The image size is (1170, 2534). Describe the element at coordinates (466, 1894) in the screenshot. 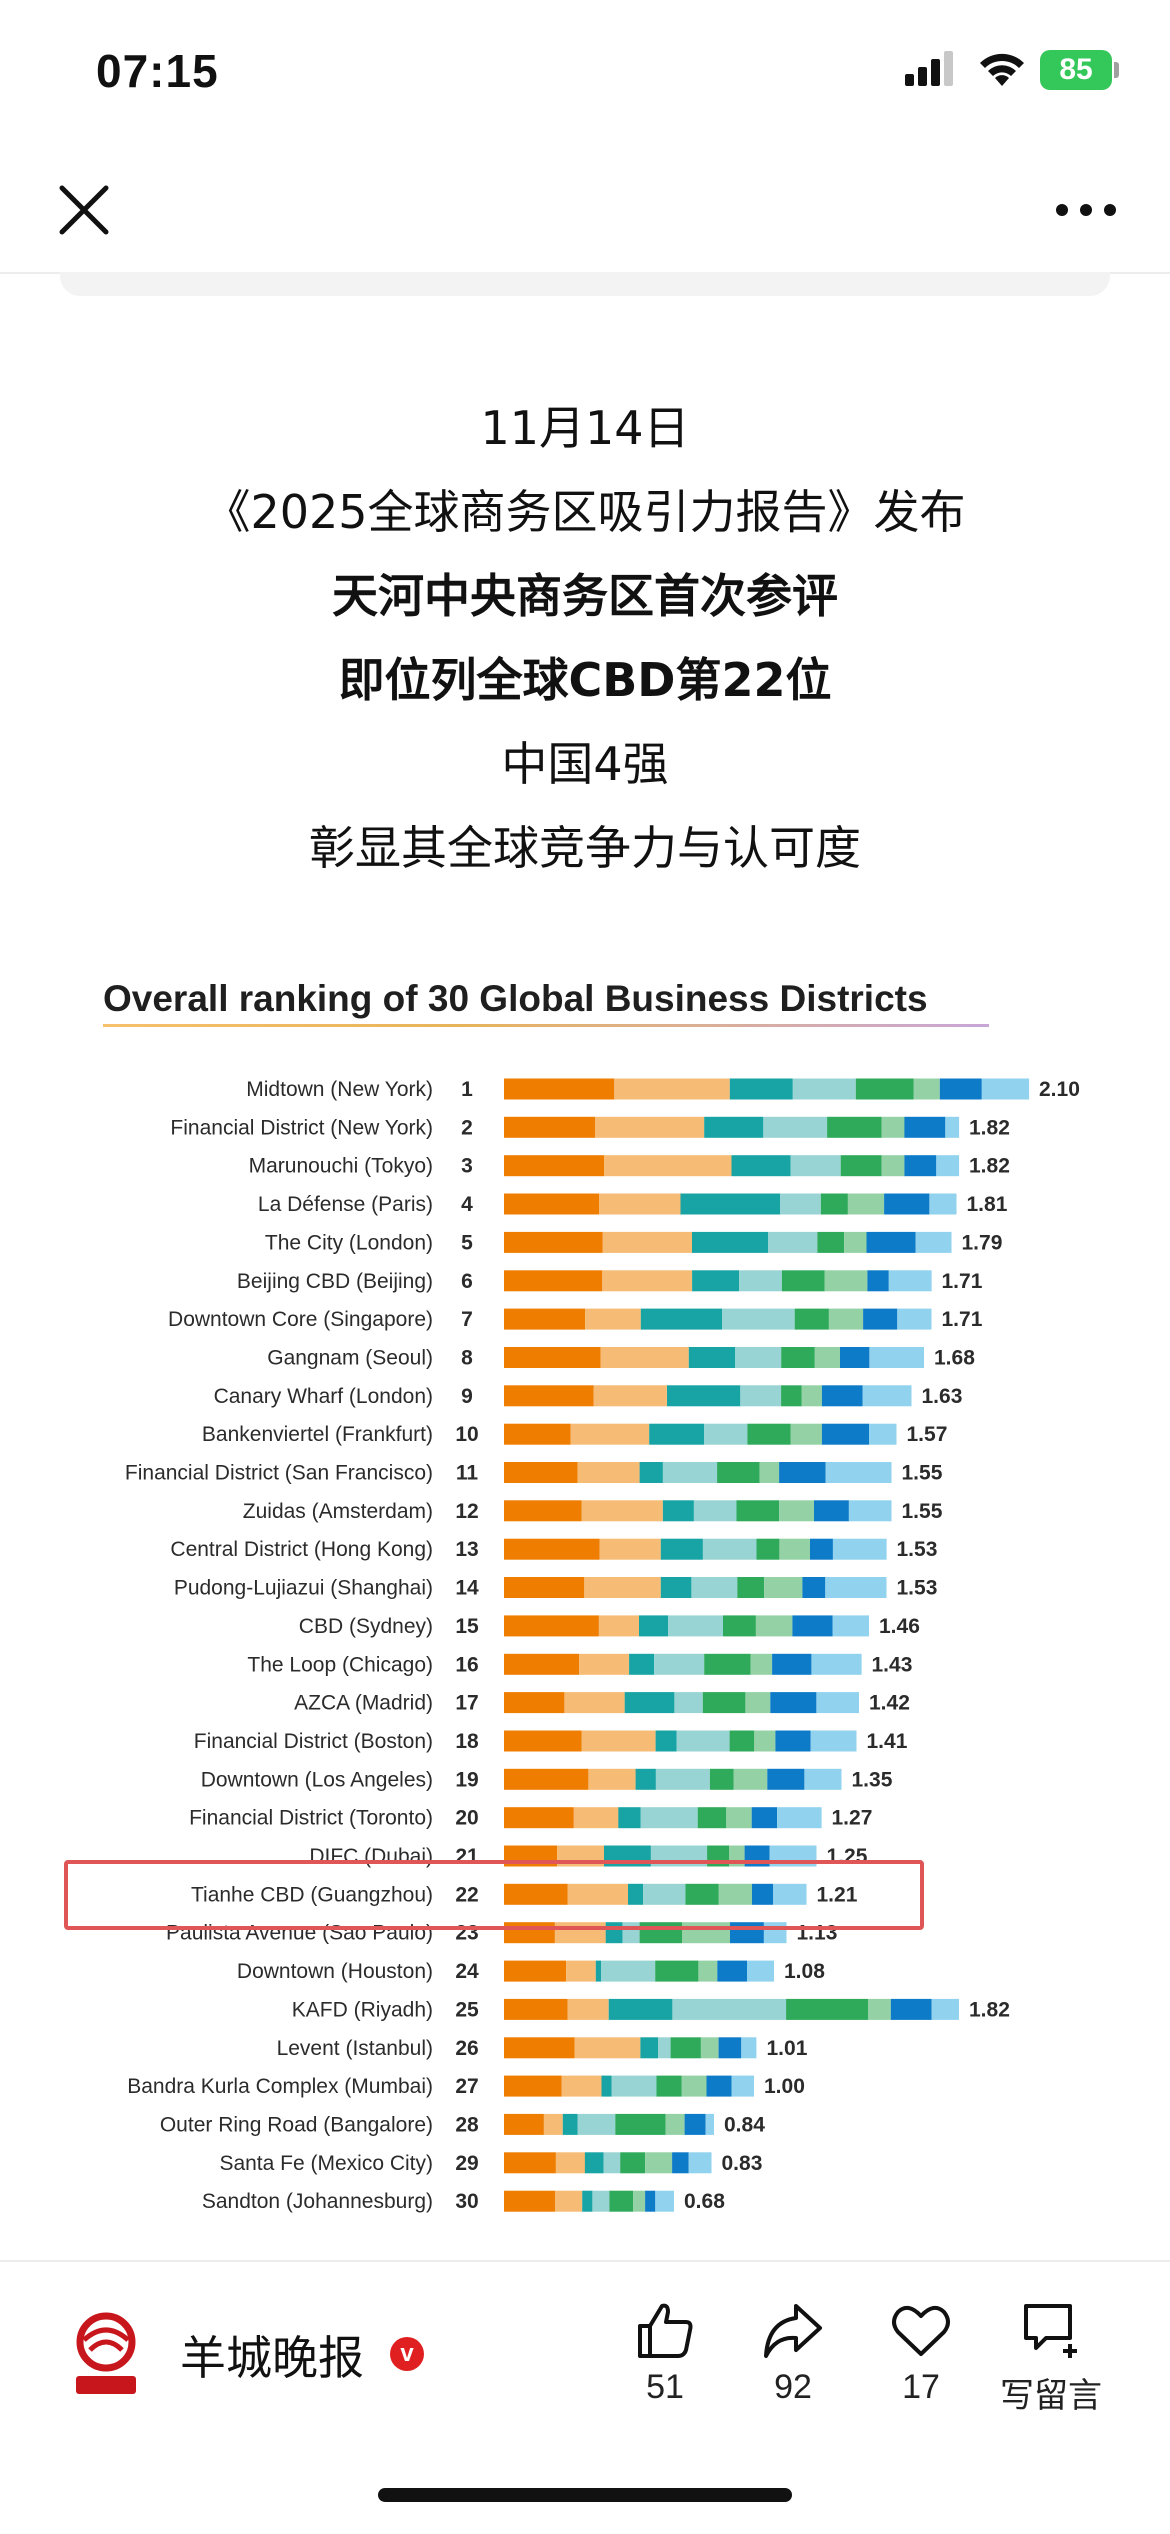

I see `rank-number: 22` at that location.